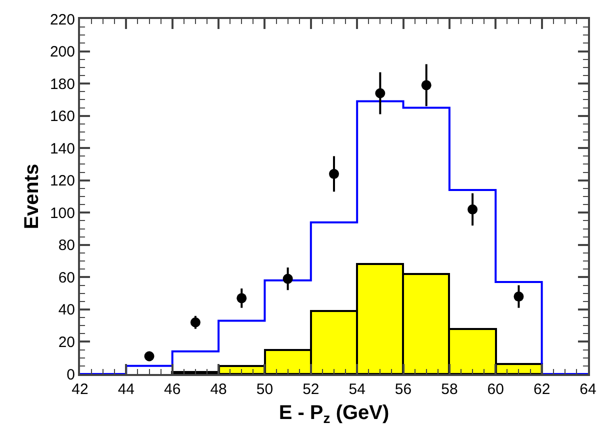  Describe the element at coordinates (66, 245) in the screenshot. I see `y-tick-label: 80` at that location.